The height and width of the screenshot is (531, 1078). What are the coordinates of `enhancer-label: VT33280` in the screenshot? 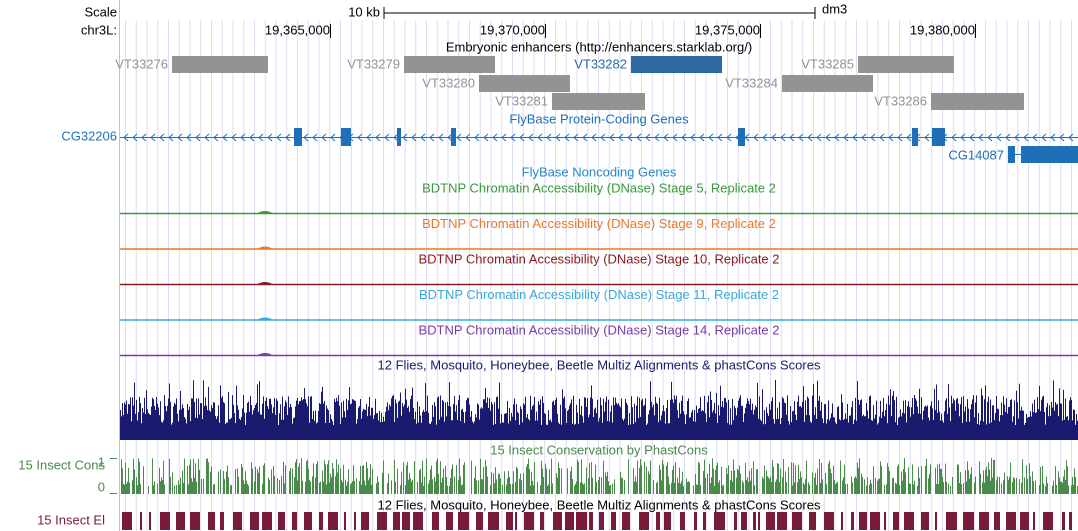 It's located at (448, 82).